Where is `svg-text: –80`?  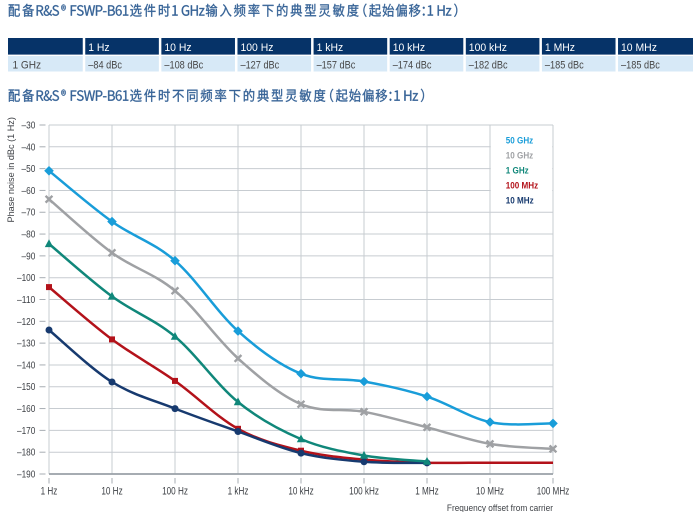
svg-text: –80 is located at coordinates (29, 235).